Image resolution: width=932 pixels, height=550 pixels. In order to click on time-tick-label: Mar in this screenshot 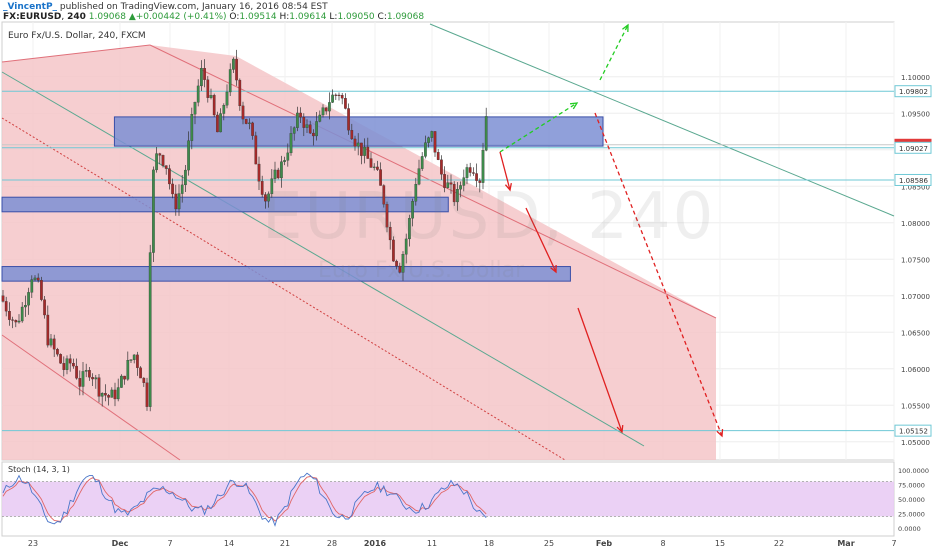, I will do `click(845, 543)`.